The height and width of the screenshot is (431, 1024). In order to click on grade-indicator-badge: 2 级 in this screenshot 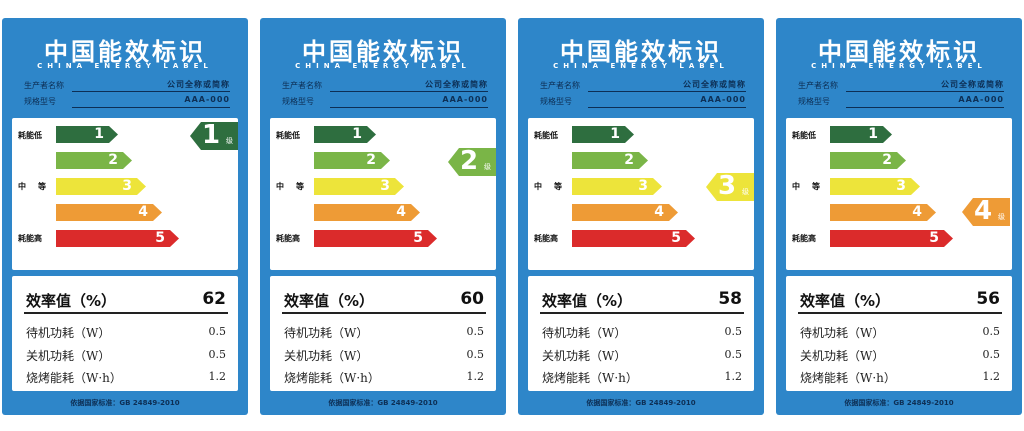, I will do `click(472, 162)`.